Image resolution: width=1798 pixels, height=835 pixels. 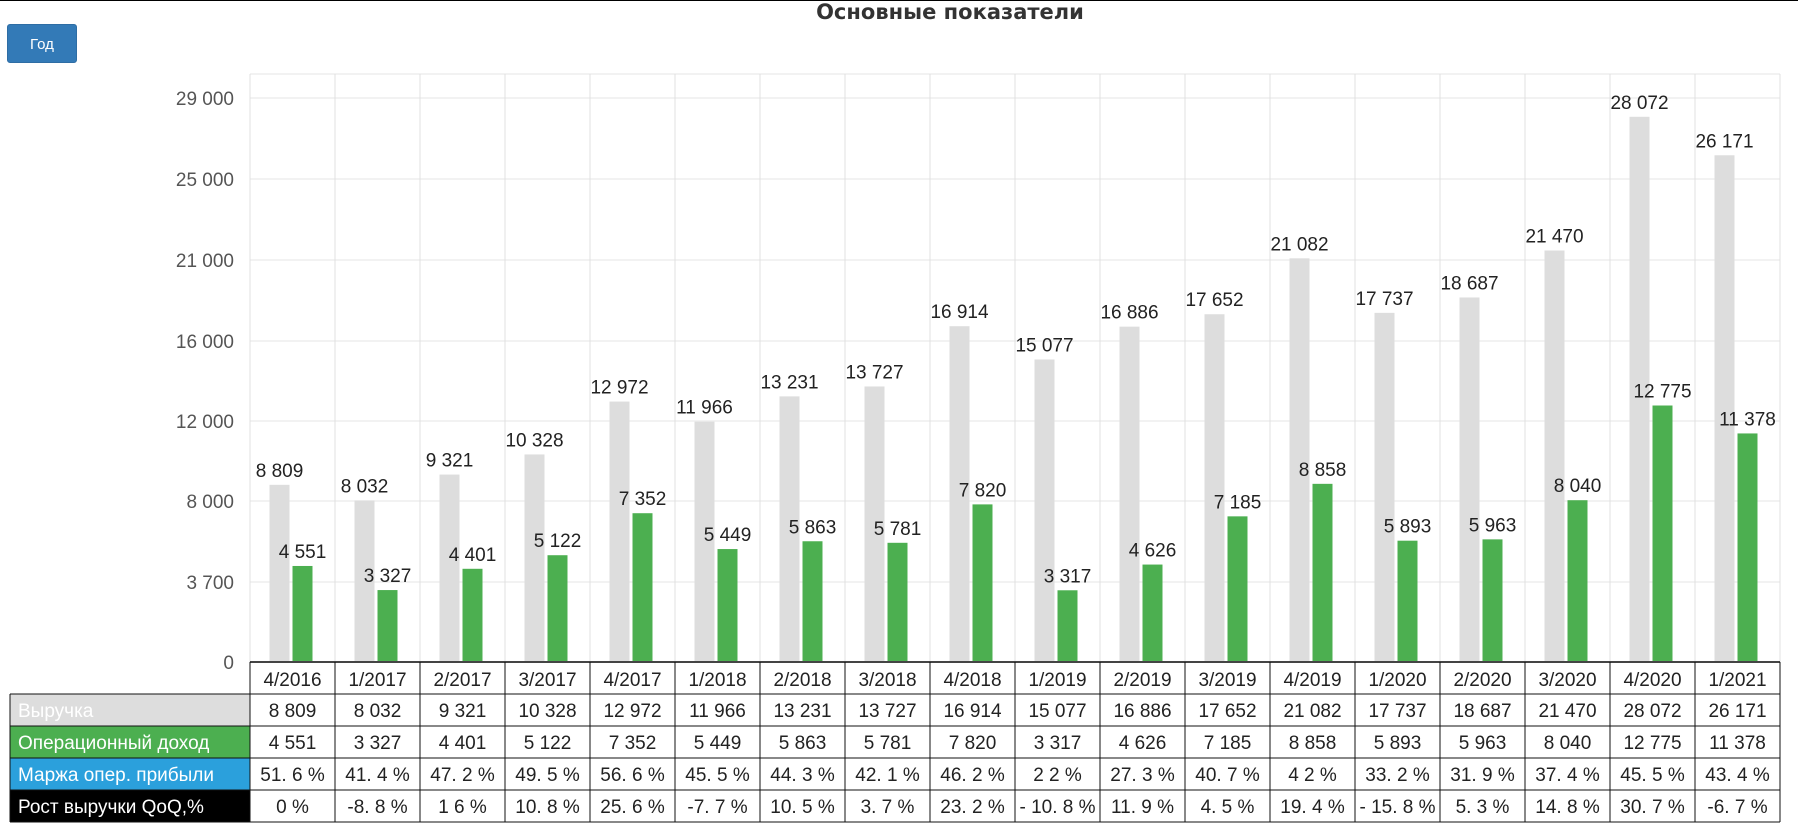 I want to click on table-cell: 14. 8 %, so click(x=1567, y=807).